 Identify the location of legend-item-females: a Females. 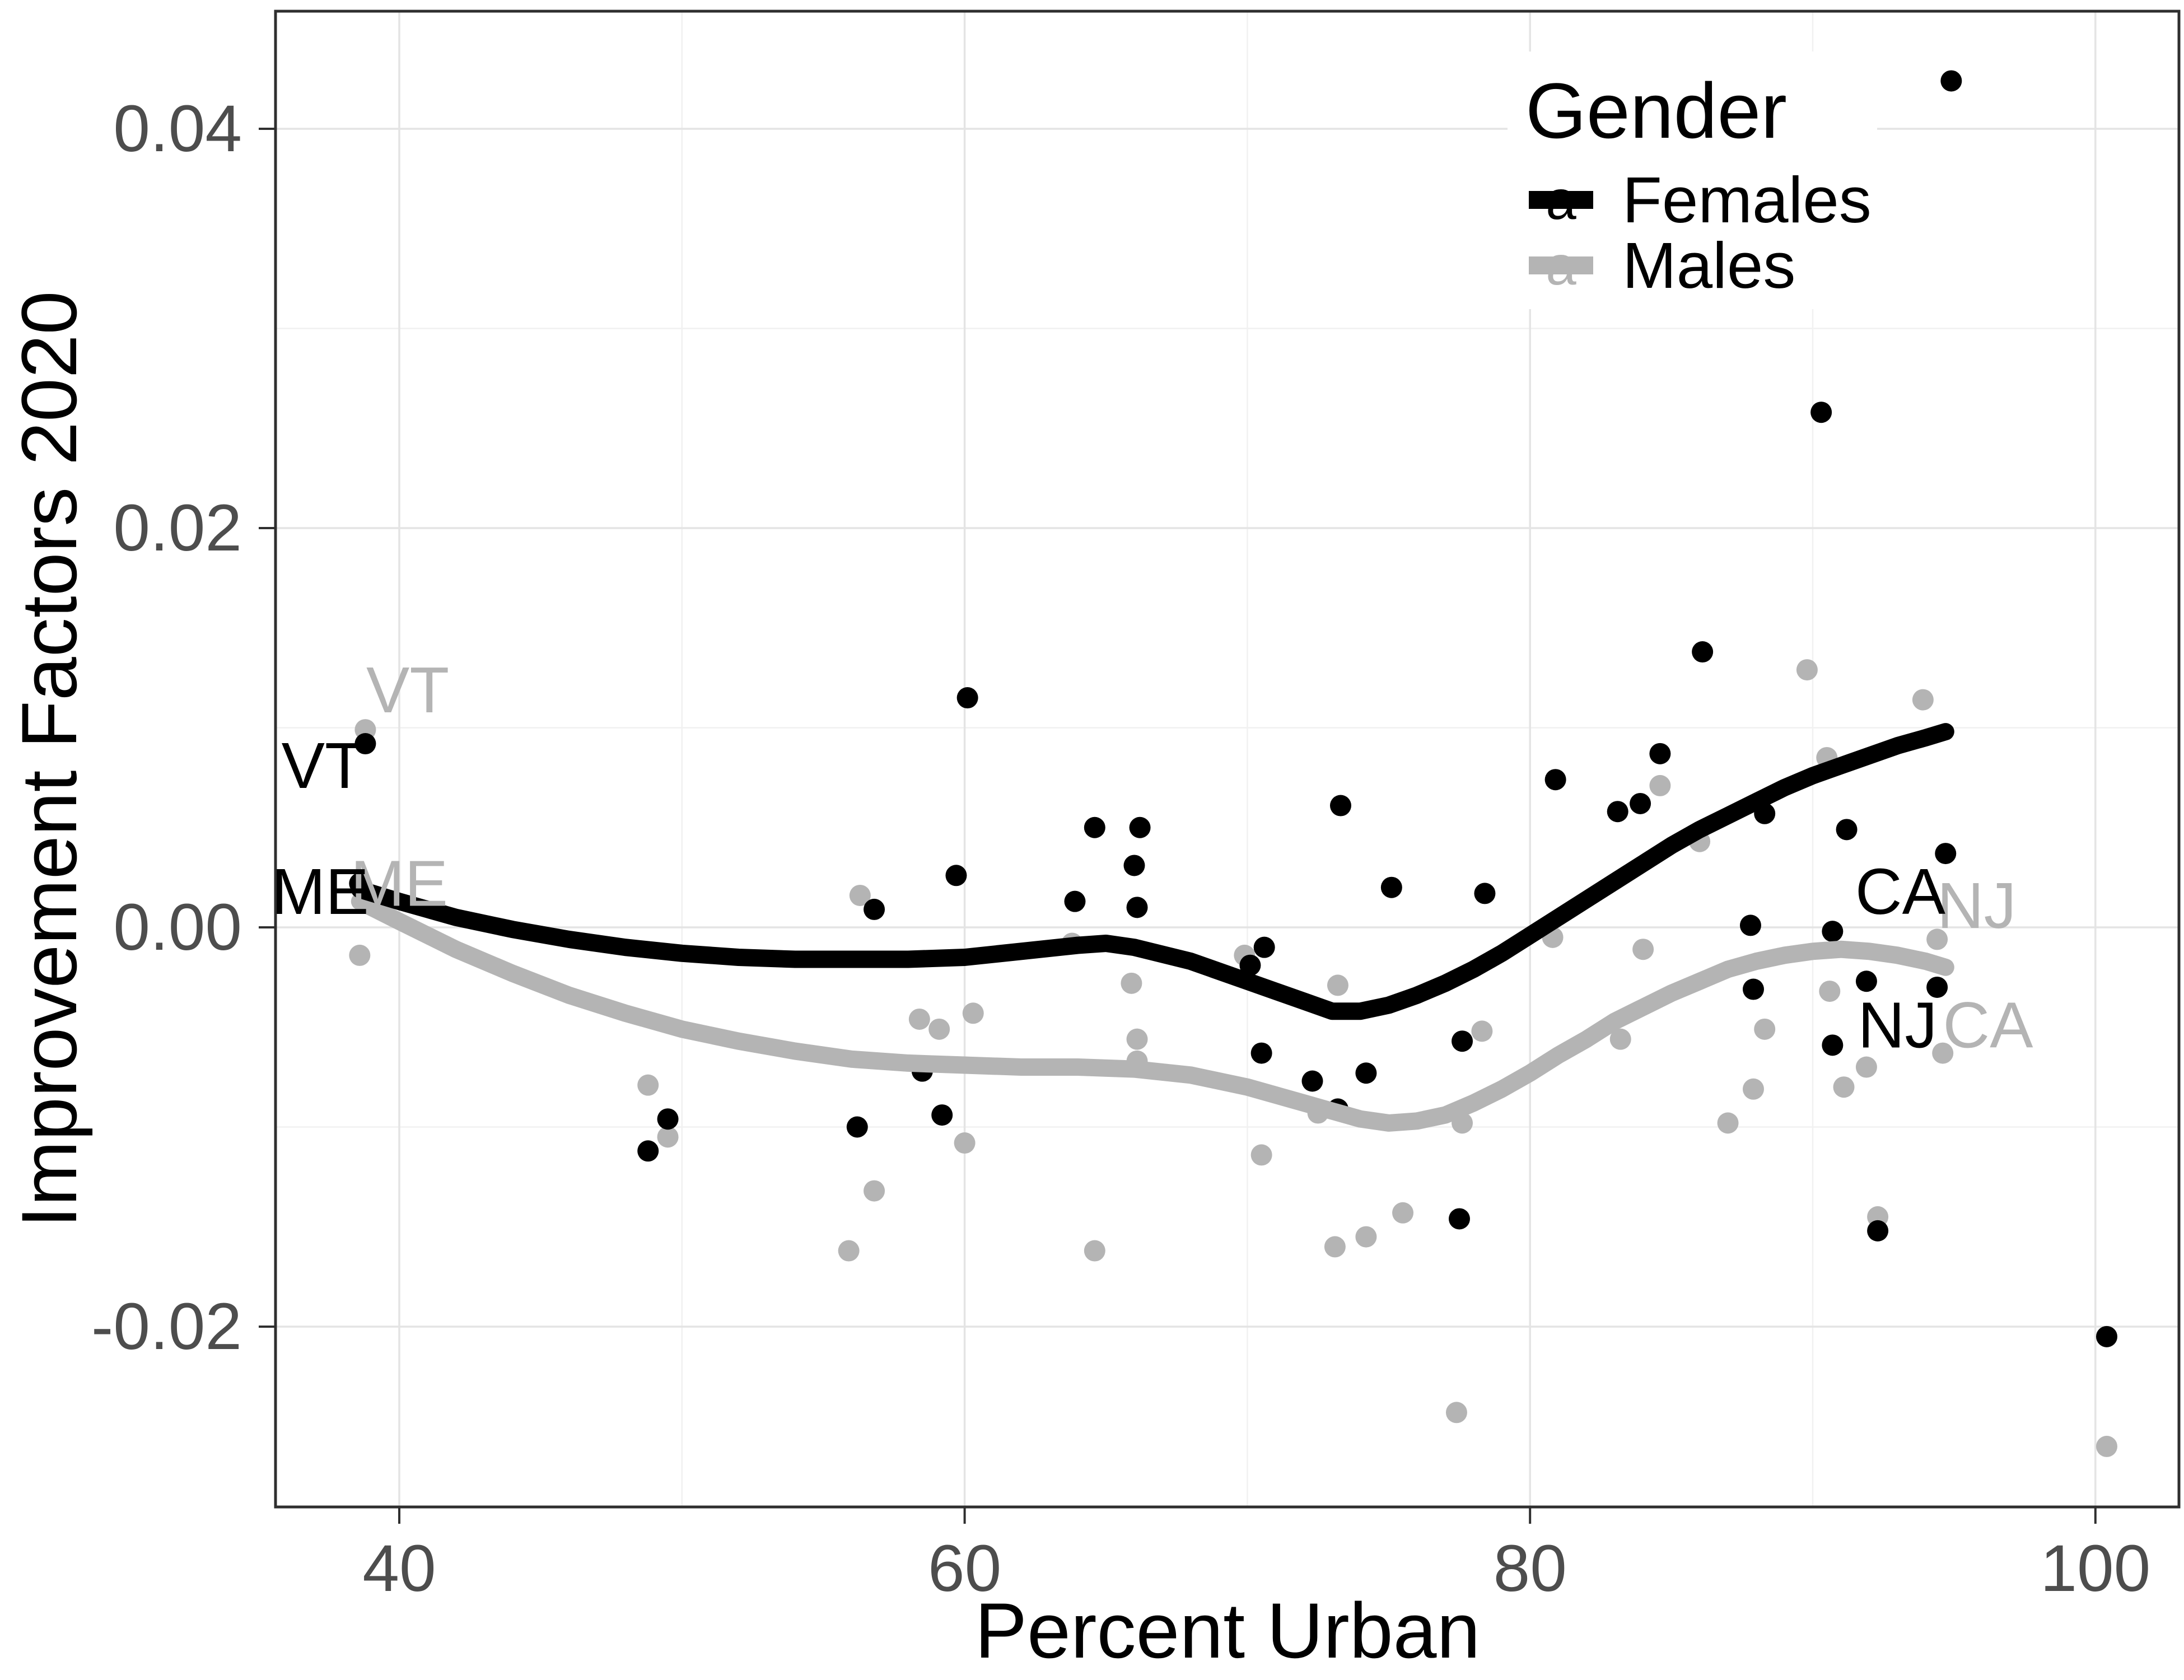
(1701, 200).